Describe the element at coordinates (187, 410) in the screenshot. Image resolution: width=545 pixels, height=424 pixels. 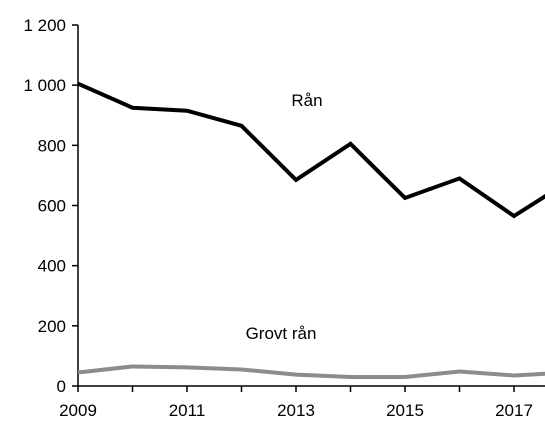
I see `x-tick-label: 2011` at that location.